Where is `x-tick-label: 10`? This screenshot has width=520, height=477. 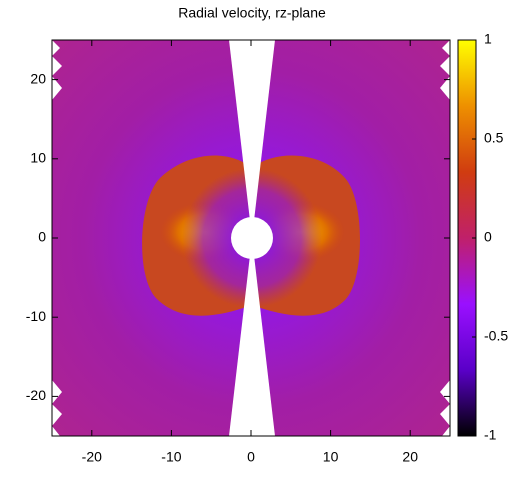 x-tick-label: 10 is located at coordinates (331, 457).